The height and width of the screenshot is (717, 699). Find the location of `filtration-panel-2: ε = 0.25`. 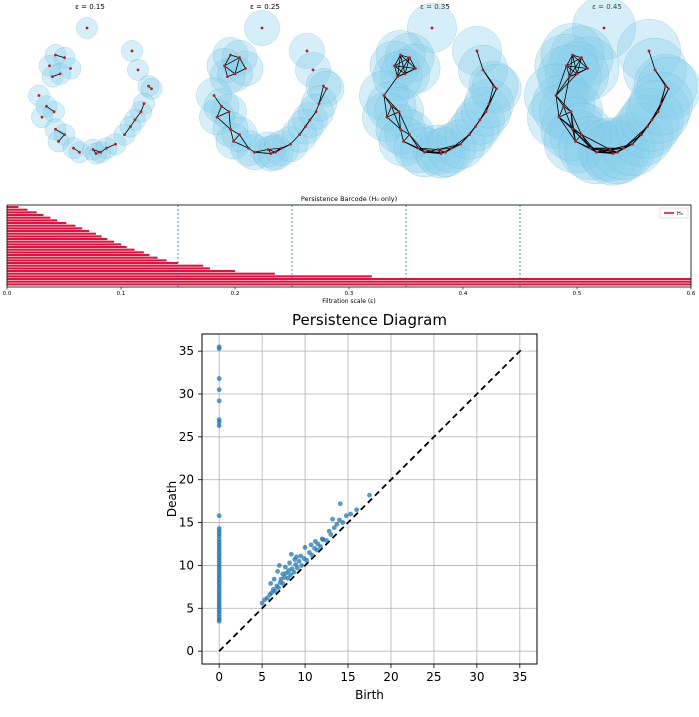

filtration-panel-2: ε = 0.25 is located at coordinates (270, 87).